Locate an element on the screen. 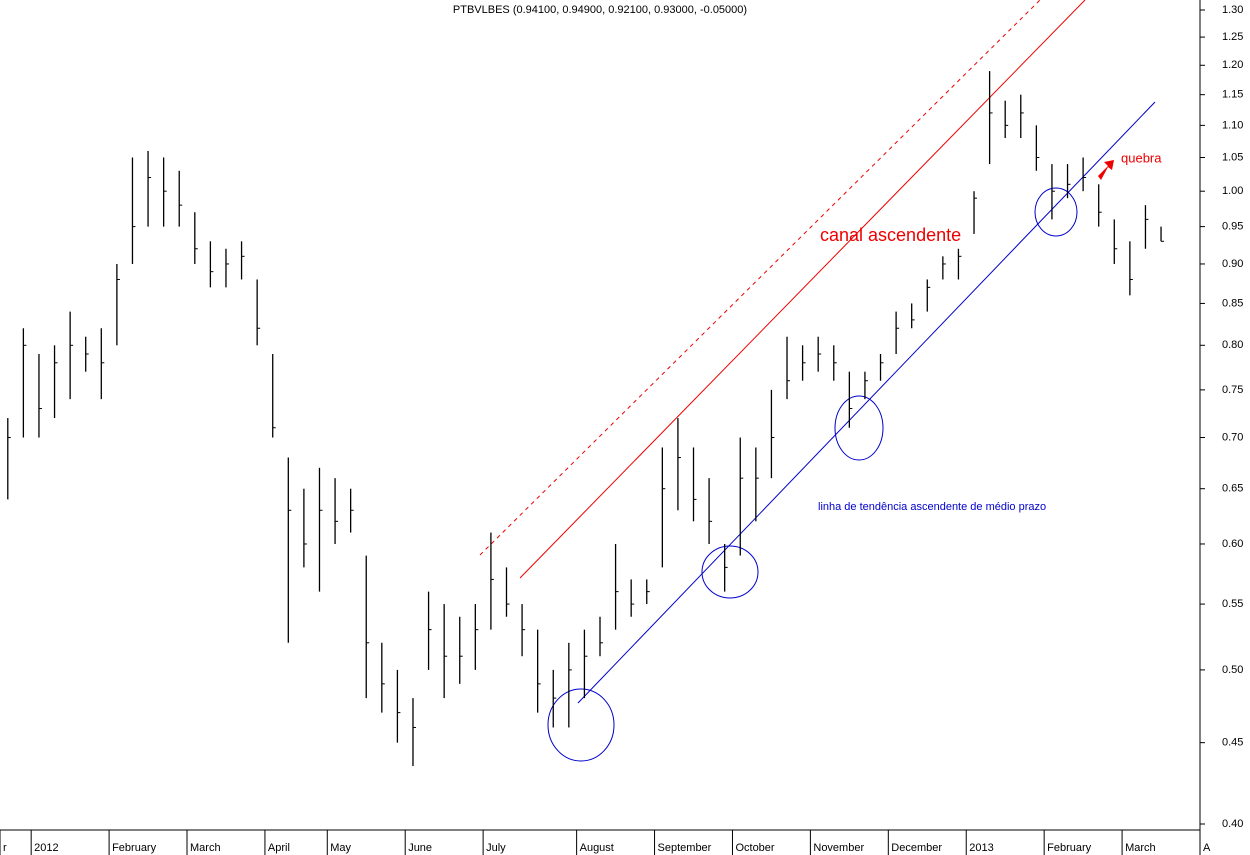 This screenshot has width=1250, height=855. y-tick-label: 0.95 is located at coordinates (1232, 227).